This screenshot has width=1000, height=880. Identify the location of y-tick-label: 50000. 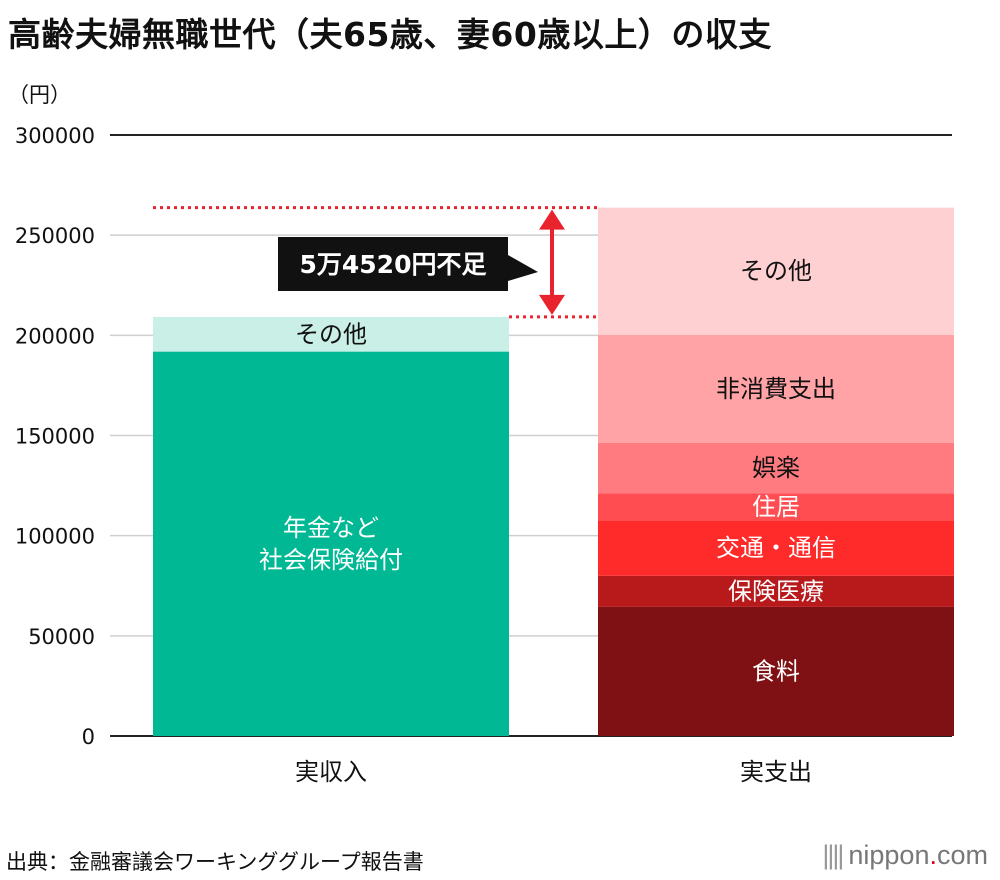
(61, 637).